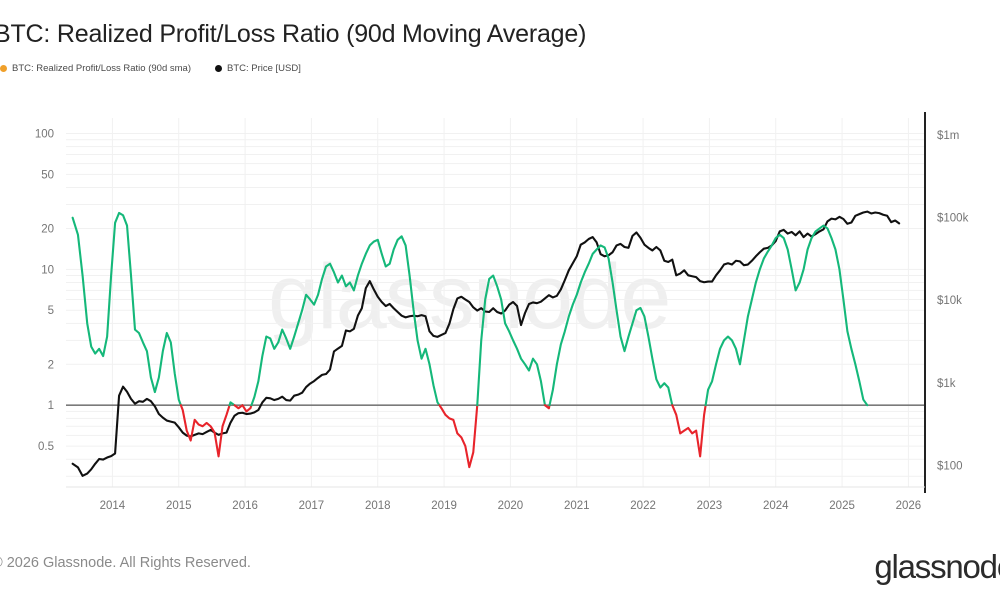 This screenshot has height=600, width=1000. I want to click on legend-dot-icon-ratio, so click(3, 69).